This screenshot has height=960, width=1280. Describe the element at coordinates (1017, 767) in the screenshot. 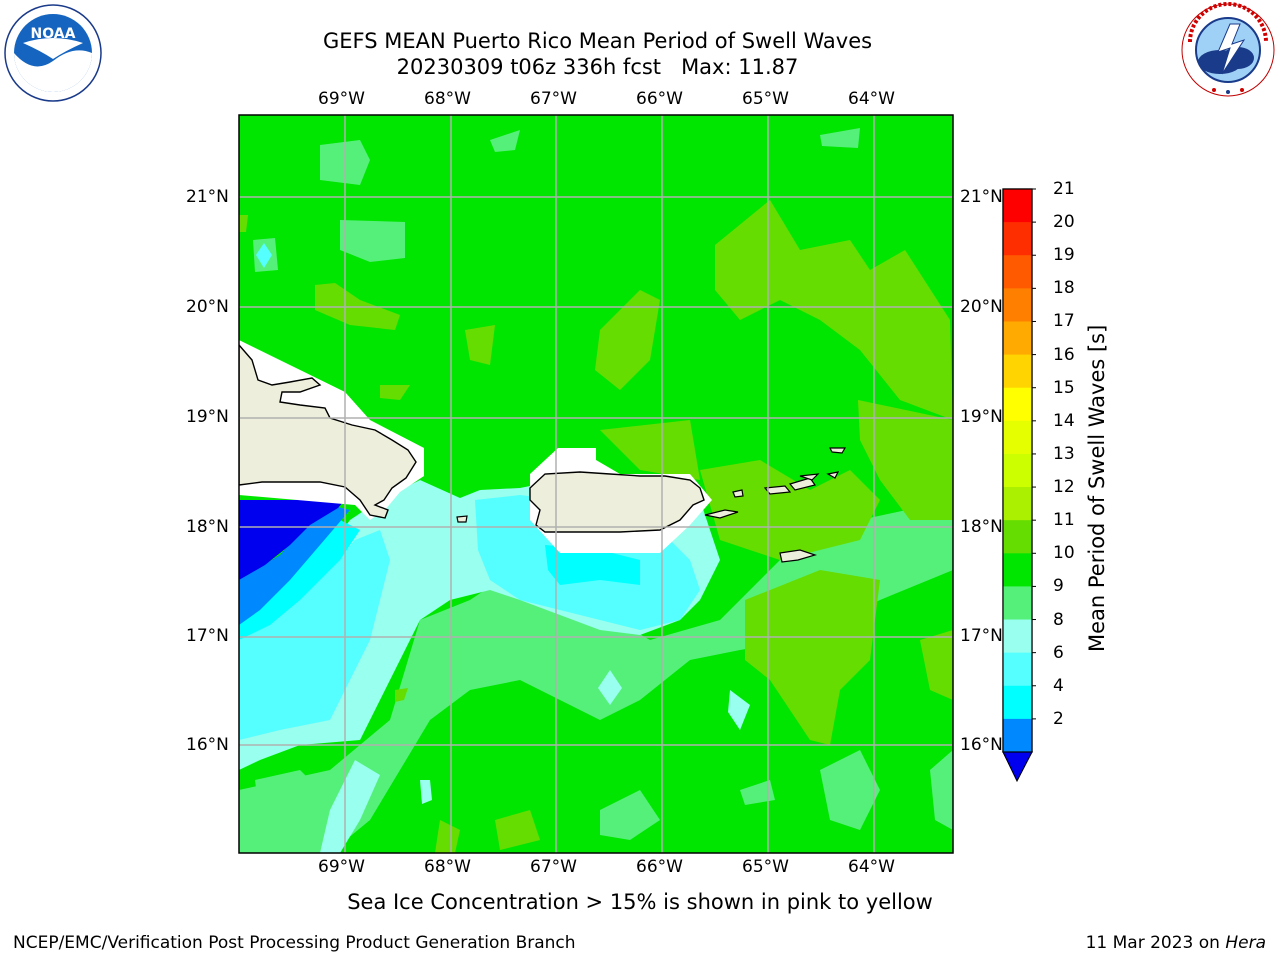

I see `colorbar-under-triangle` at that location.